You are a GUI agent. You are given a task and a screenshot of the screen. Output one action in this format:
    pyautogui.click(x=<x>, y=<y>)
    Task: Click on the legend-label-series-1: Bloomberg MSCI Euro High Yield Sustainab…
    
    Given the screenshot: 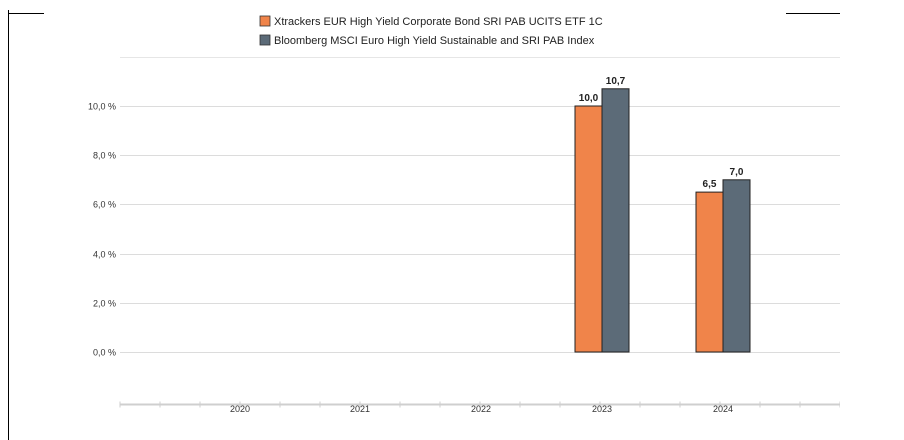 What is the action you would take?
    pyautogui.click(x=434, y=41)
    